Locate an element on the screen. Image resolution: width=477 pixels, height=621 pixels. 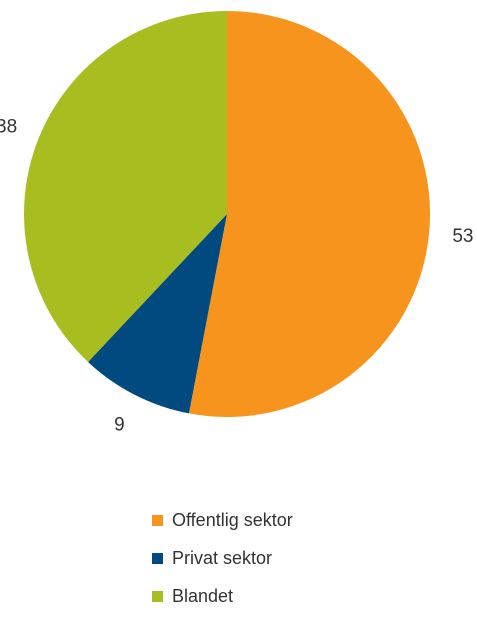
legend-swatch-privat-sektor is located at coordinates (157, 558).